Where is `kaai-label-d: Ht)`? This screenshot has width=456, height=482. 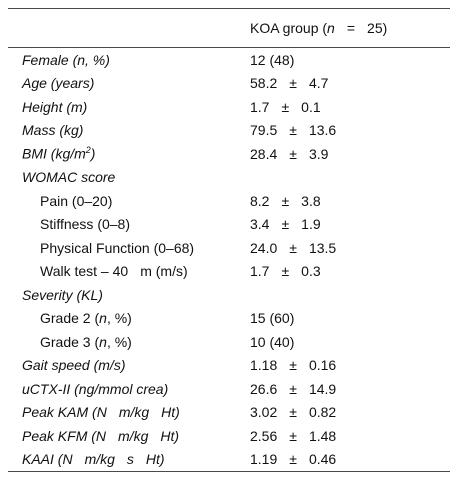 kaai-label-d: Ht) is located at coordinates (155, 459).